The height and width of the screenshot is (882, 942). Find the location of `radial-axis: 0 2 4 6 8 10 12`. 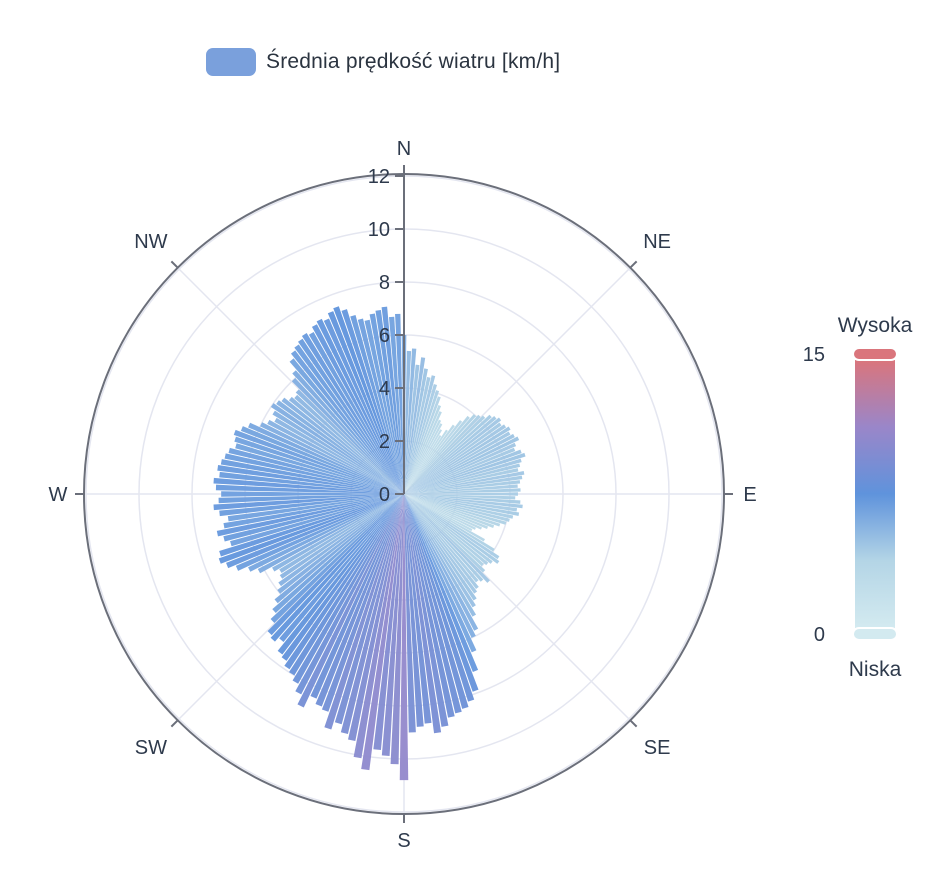

radial-axis: 0 2 4 6 8 10 12 is located at coordinates (386, 336).